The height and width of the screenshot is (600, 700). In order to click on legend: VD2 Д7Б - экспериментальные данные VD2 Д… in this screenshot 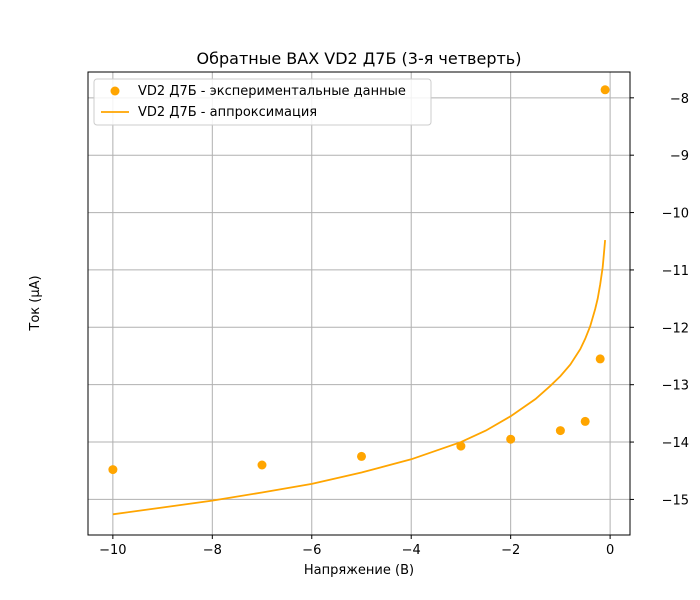, I will do `click(262, 102)`.